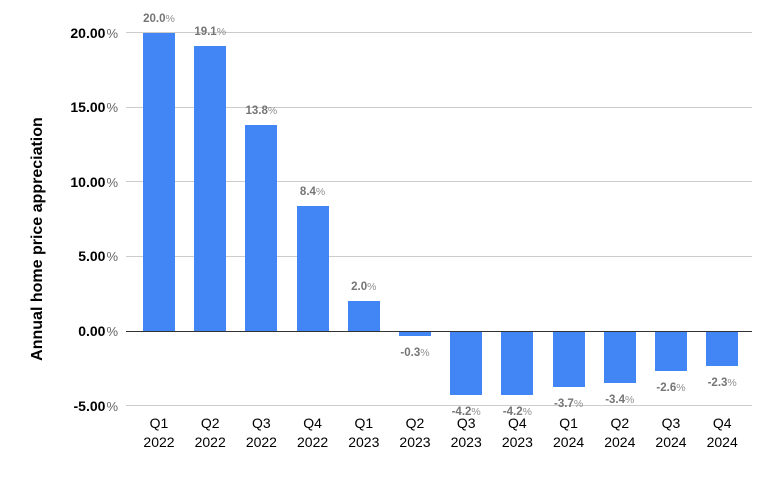 The height and width of the screenshot is (478, 774). What do you see at coordinates (210, 32) in the screenshot?
I see `bar-value-label: 19.1%` at bounding box center [210, 32].